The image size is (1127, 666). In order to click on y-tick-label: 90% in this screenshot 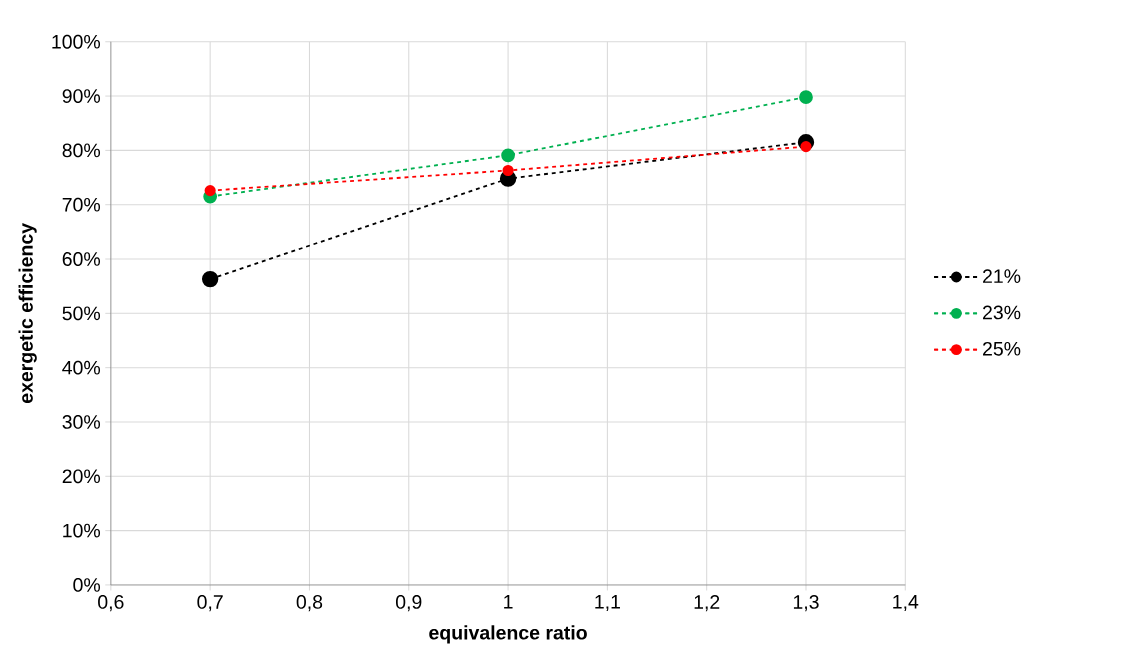, I will do `click(81, 96)`.